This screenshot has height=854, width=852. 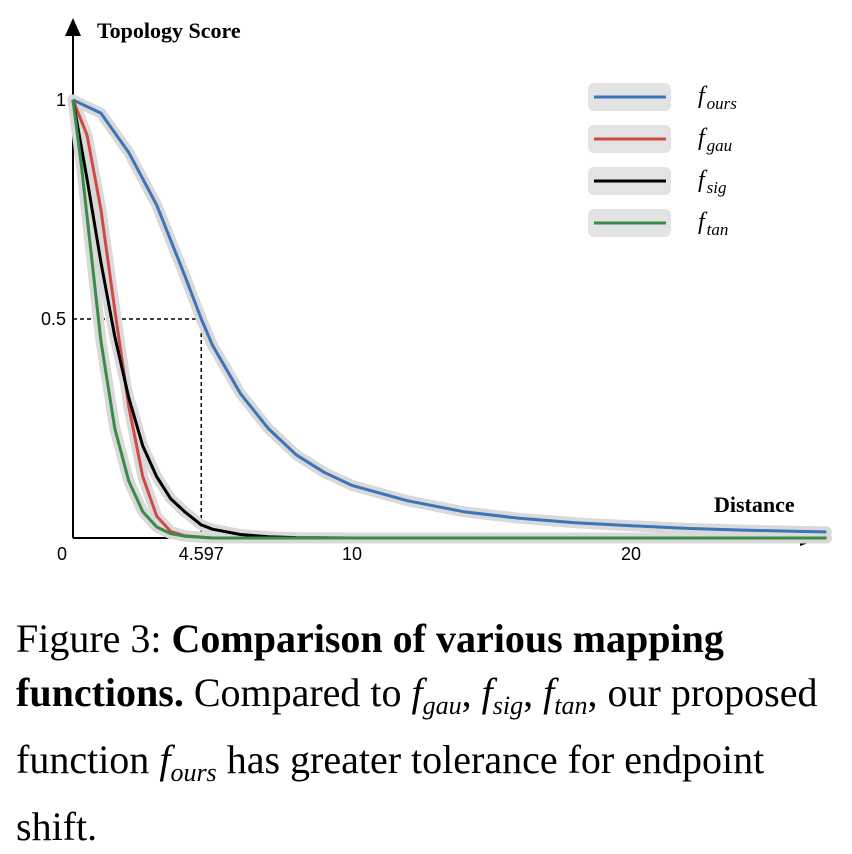 I want to click on caption-title: Comparison of various mapping functions., so click(x=370, y=665).